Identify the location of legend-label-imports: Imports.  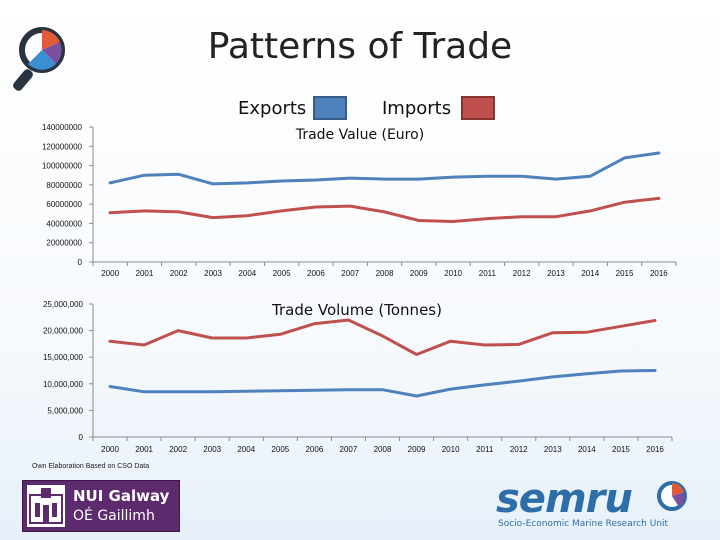
(417, 108).